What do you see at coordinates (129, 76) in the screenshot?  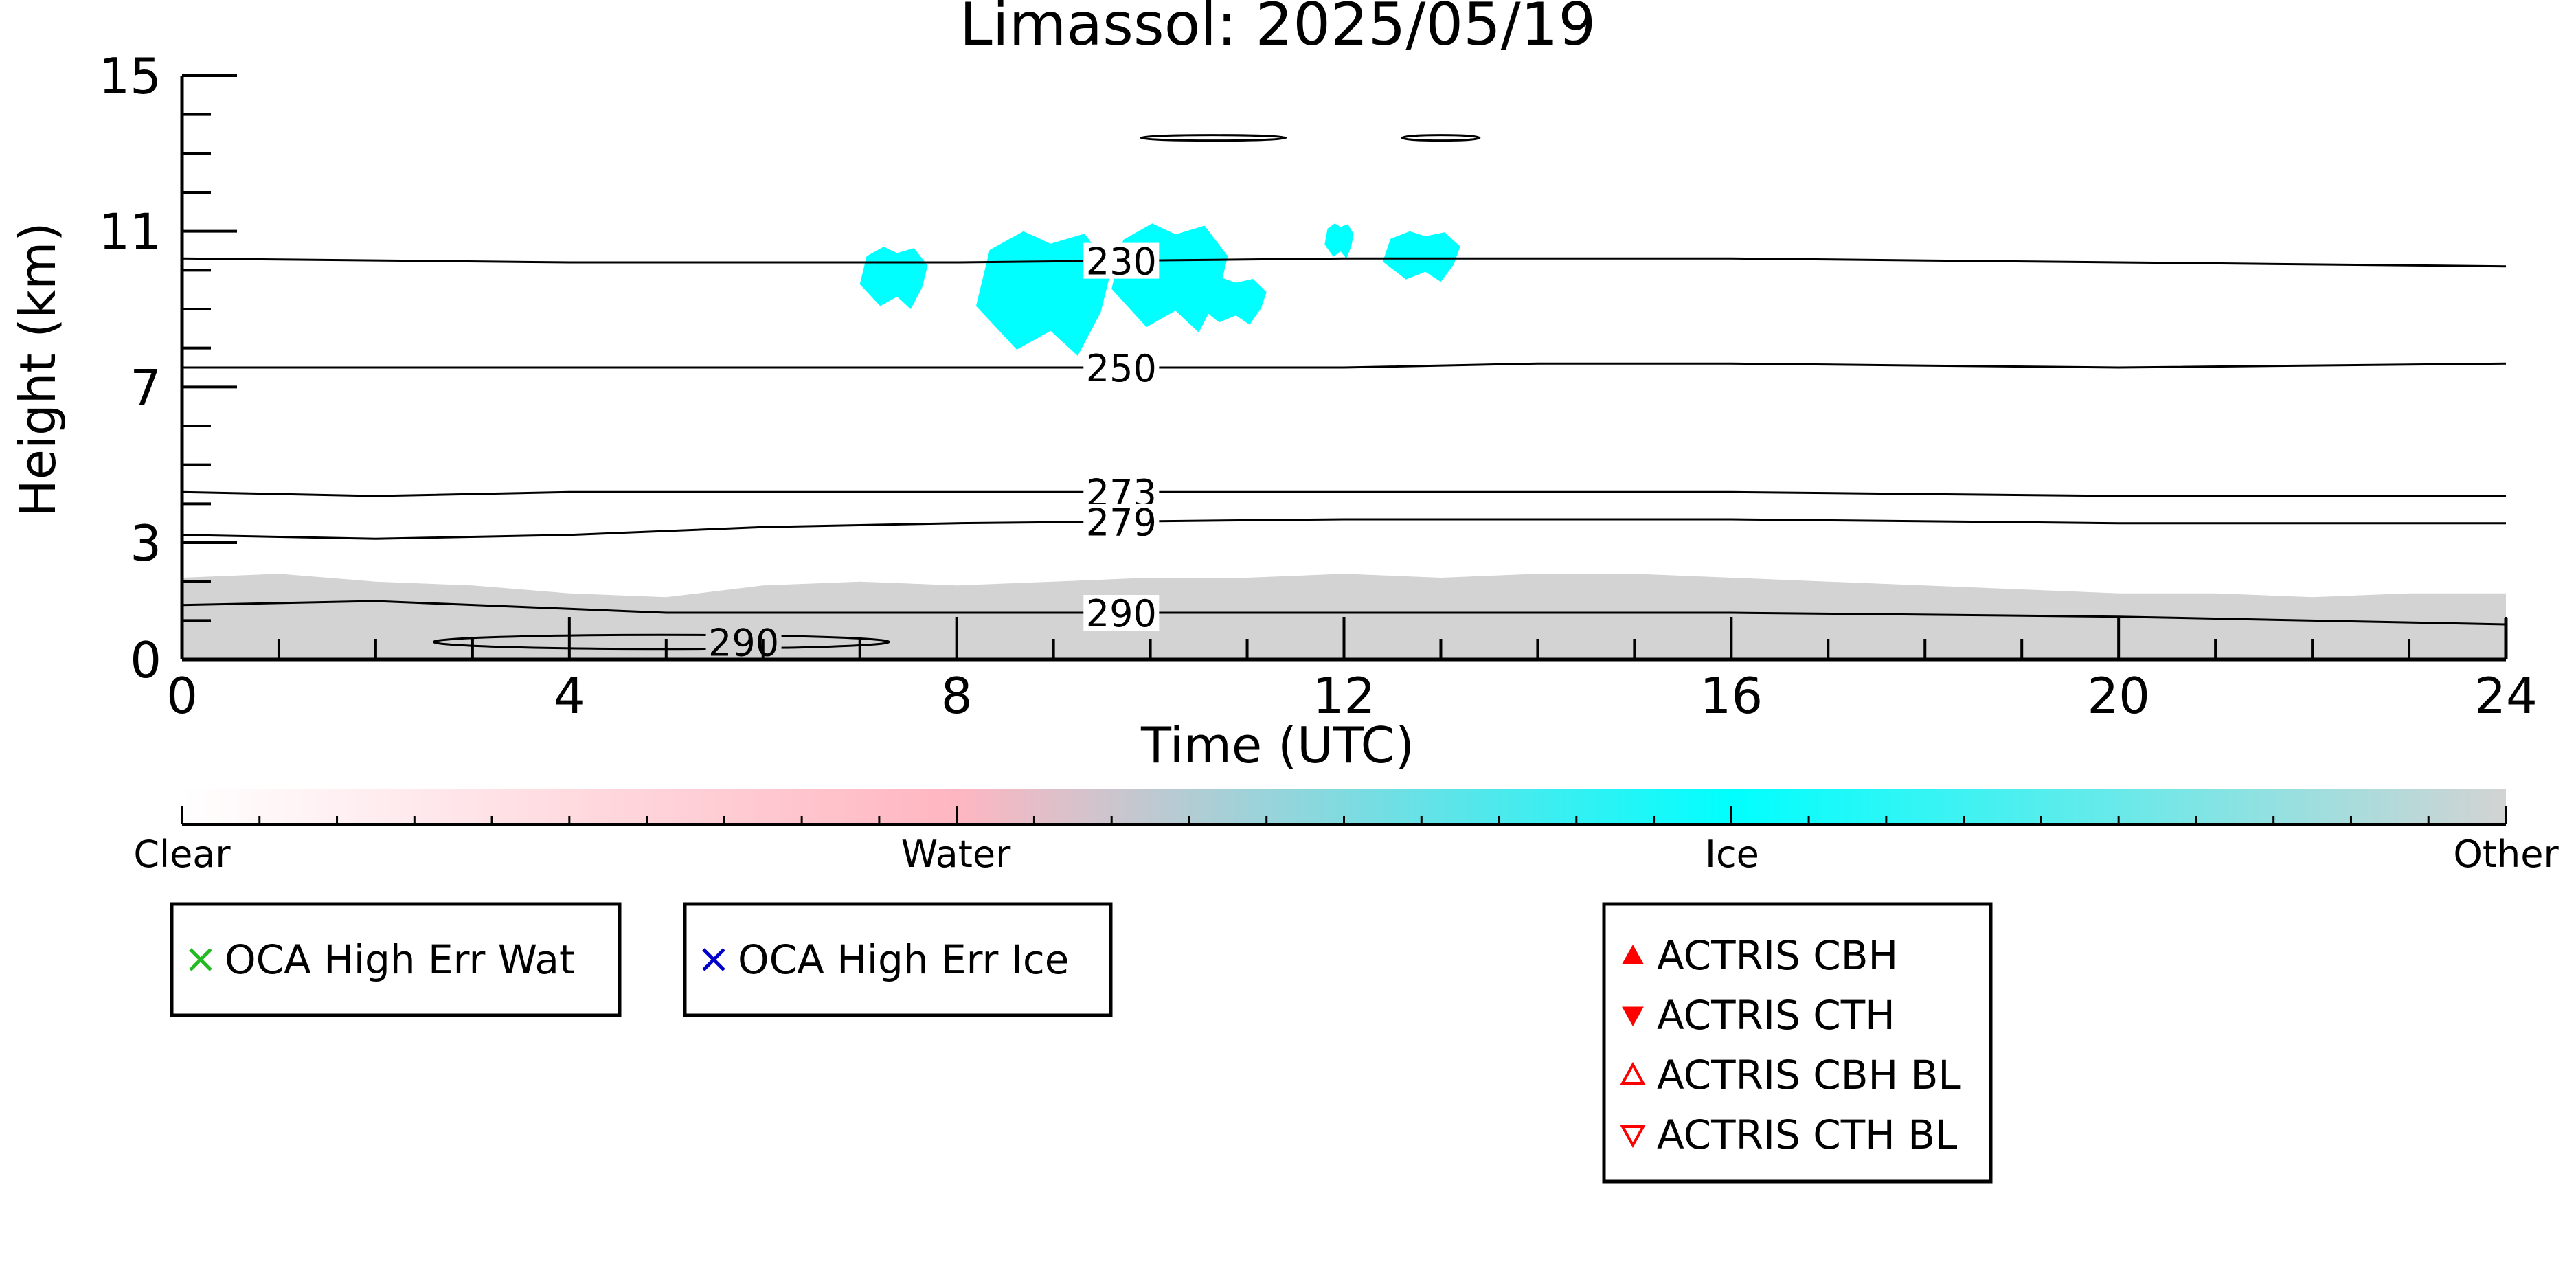 I see `y-tick-label: 15` at bounding box center [129, 76].